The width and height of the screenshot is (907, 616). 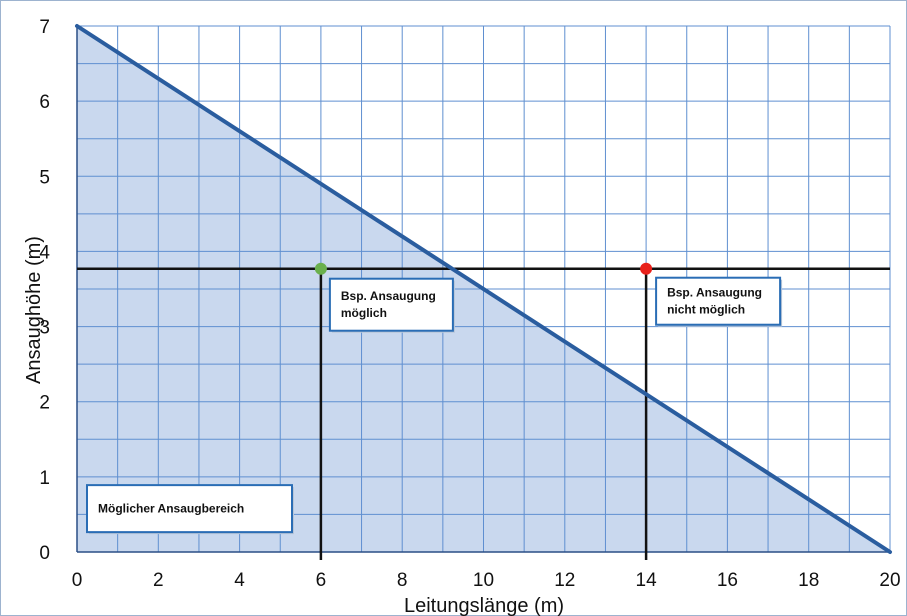 I want to click on x-tick-label: 4, so click(x=239, y=580).